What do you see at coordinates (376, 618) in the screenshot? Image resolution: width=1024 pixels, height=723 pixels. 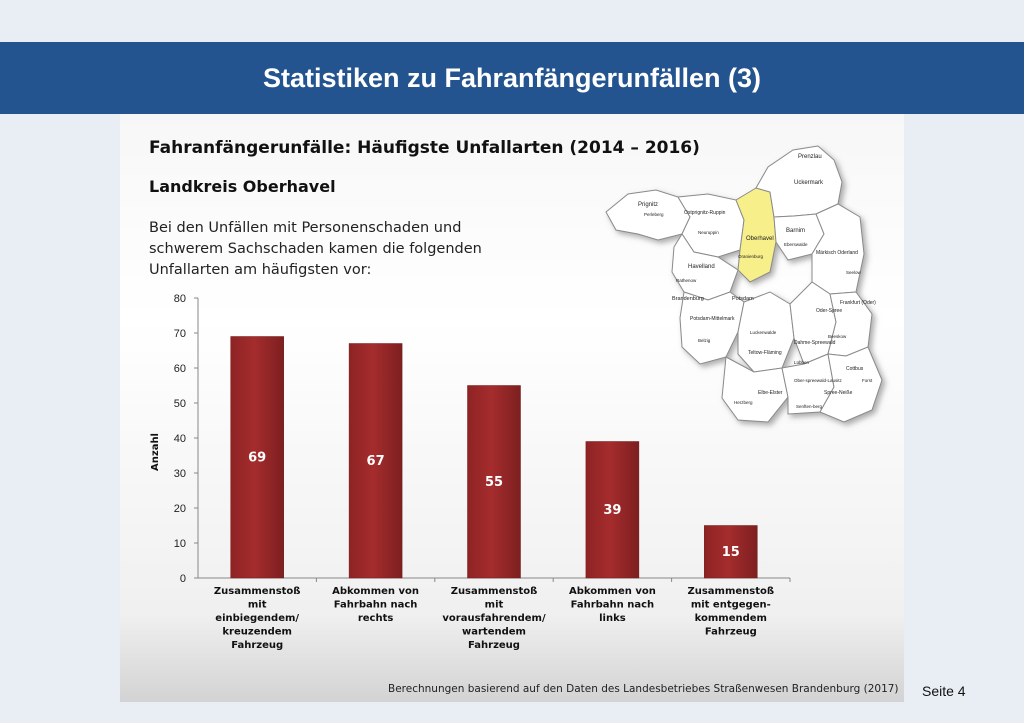 I see `category-label-line: rechts` at bounding box center [376, 618].